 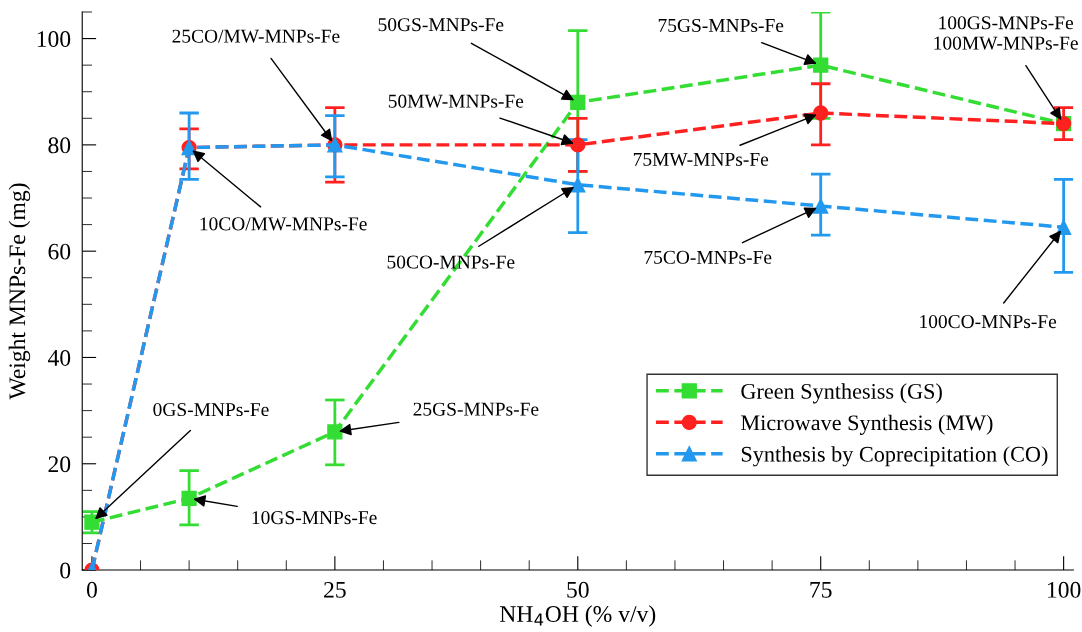 I want to click on annotation: 0GS-MNPs-Fe, so click(x=211, y=409).